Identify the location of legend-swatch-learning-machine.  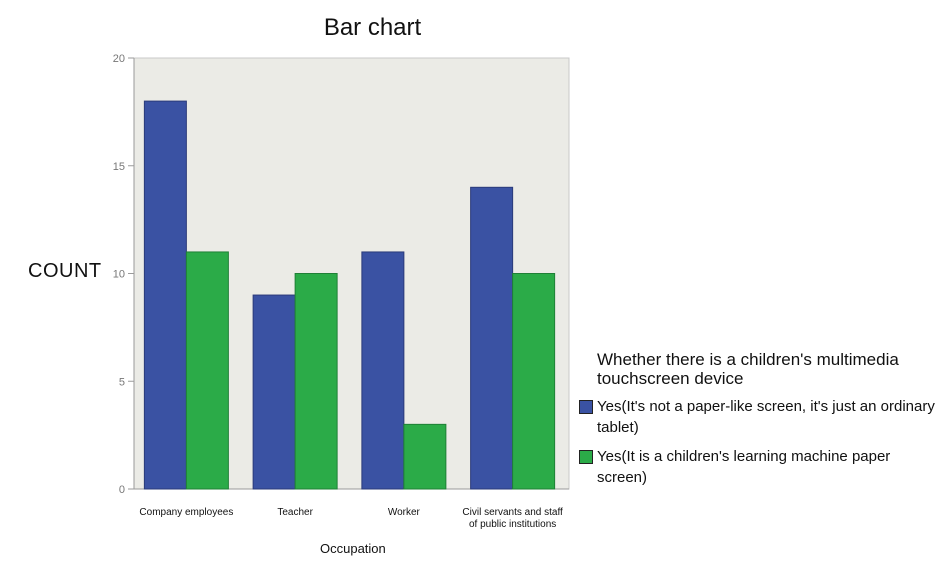
(586, 457).